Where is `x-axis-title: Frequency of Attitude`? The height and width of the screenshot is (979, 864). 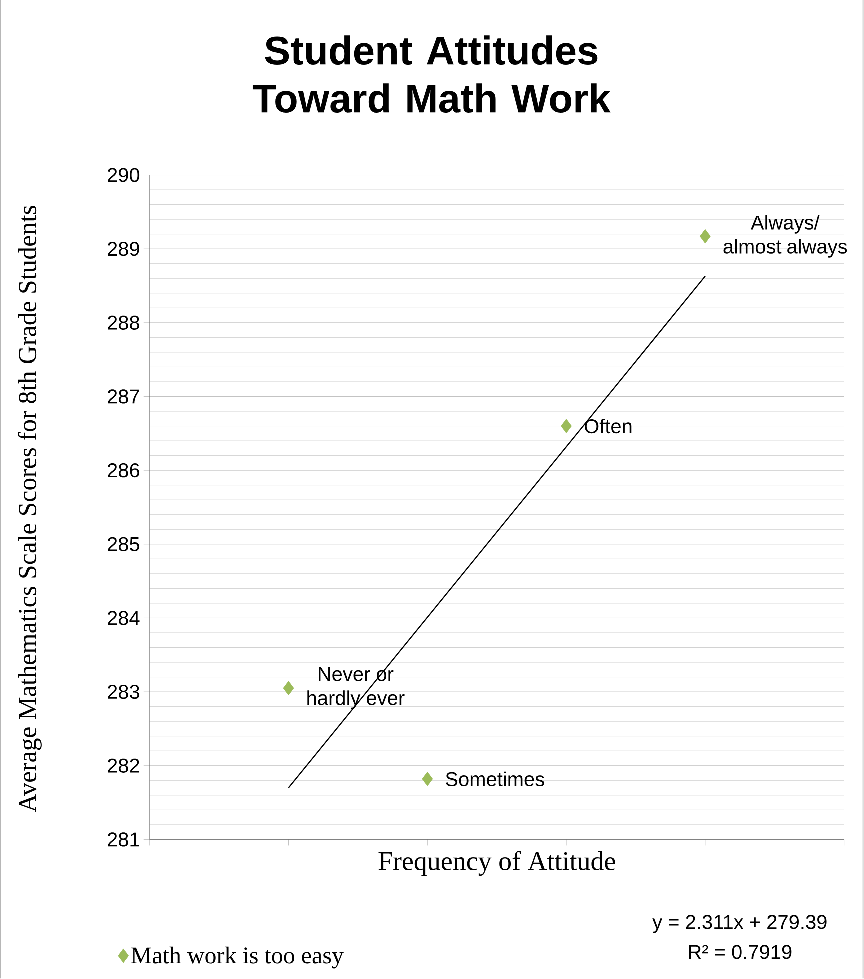 x-axis-title: Frequency of Attitude is located at coordinates (497, 863).